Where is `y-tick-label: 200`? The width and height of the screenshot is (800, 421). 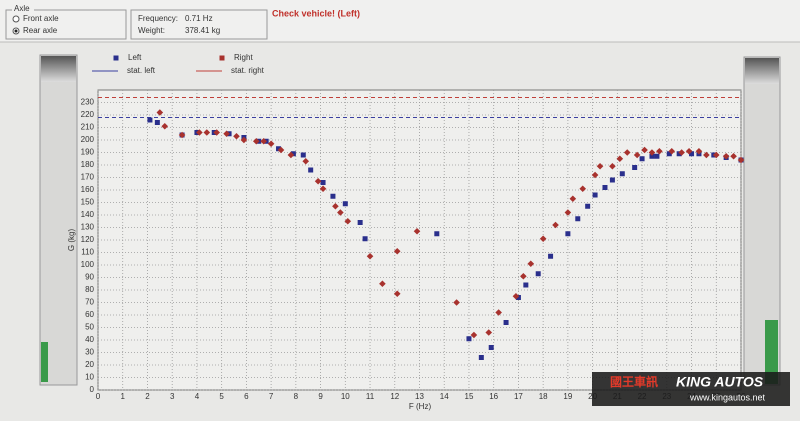
y-tick-label: 200 is located at coordinates (88, 139).